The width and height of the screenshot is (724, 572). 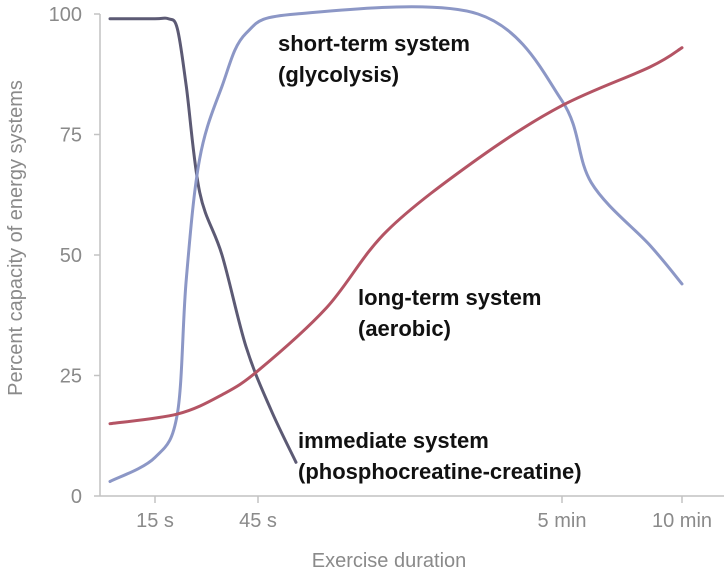 I want to click on y-tick-label: 0, so click(x=76, y=497).